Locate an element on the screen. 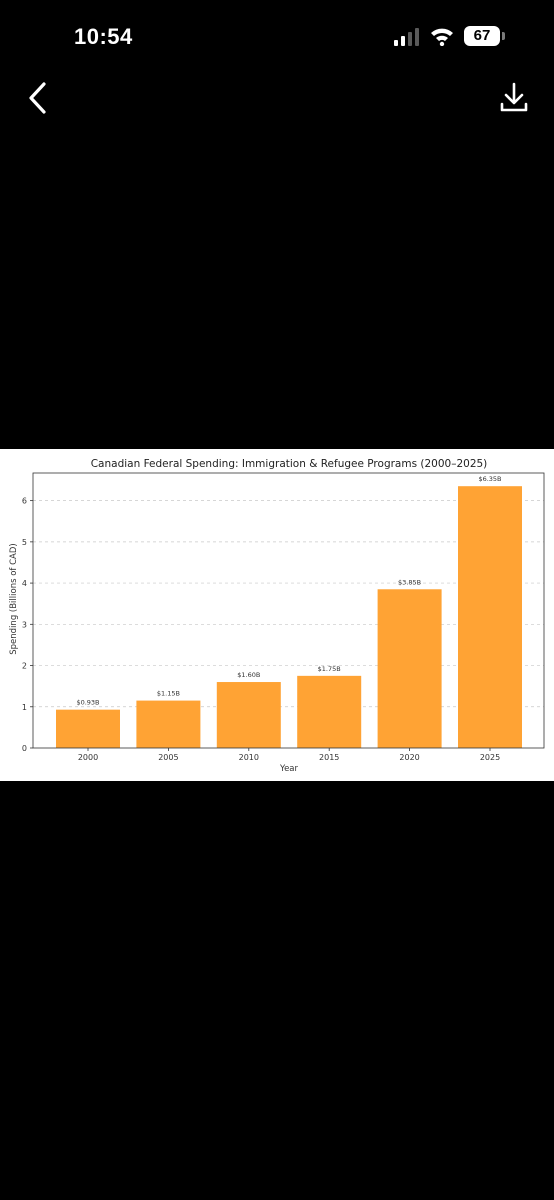 This screenshot has width=554, height=1200. battery-icon: 67 is located at coordinates (485, 37).